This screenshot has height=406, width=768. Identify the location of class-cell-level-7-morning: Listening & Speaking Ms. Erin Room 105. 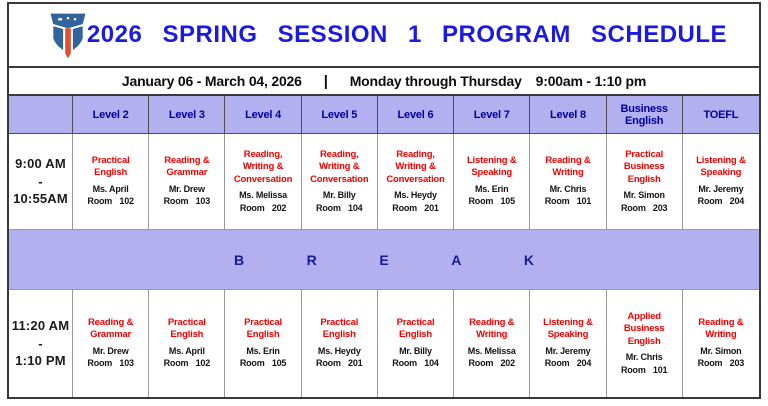
(492, 181).